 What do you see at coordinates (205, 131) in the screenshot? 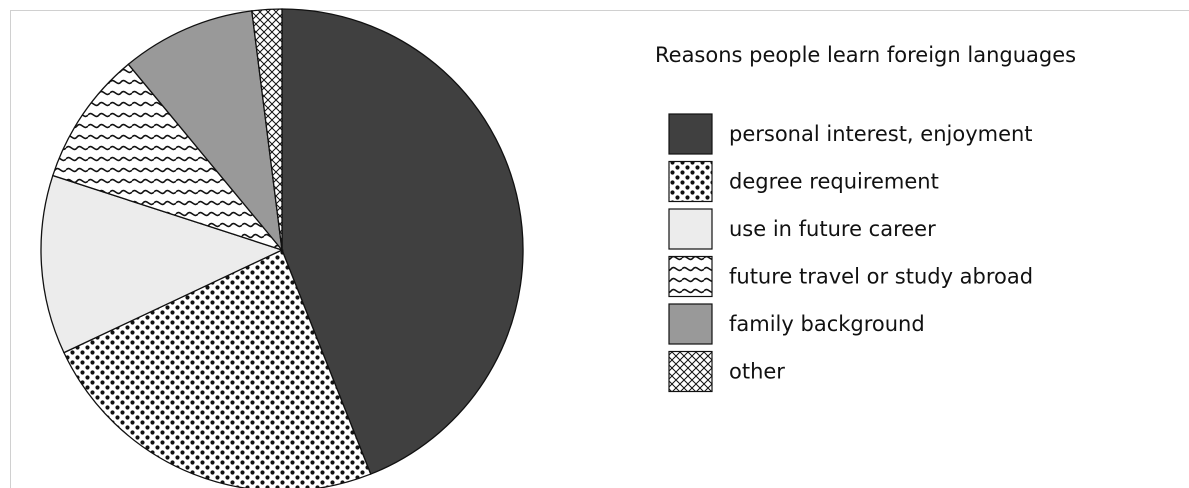
I see `pie-slice-family-background` at bounding box center [205, 131].